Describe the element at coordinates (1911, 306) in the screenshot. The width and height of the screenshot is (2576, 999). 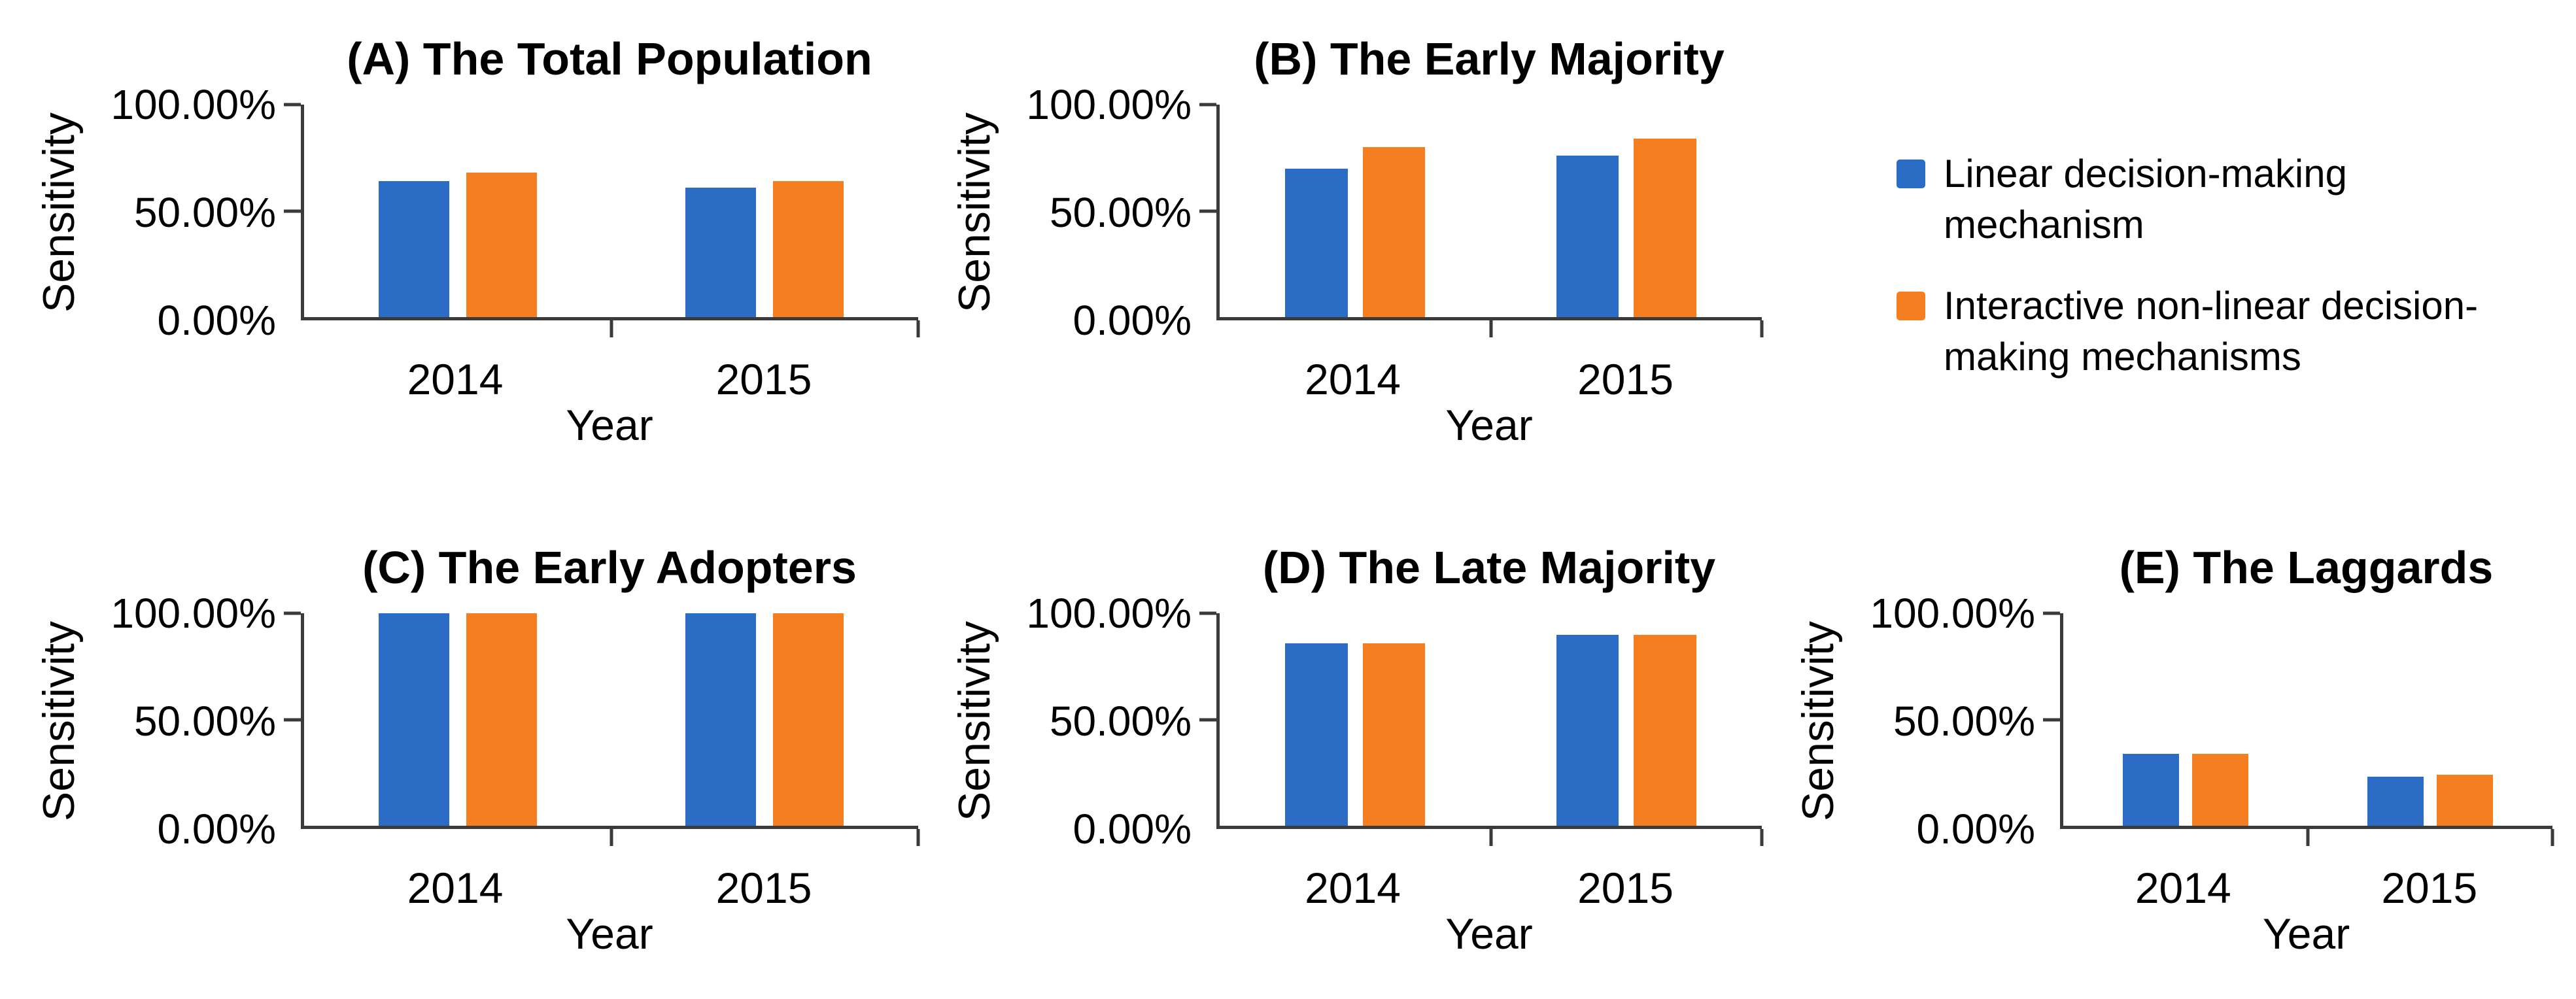
I see `legend-swatch-interactive` at that location.